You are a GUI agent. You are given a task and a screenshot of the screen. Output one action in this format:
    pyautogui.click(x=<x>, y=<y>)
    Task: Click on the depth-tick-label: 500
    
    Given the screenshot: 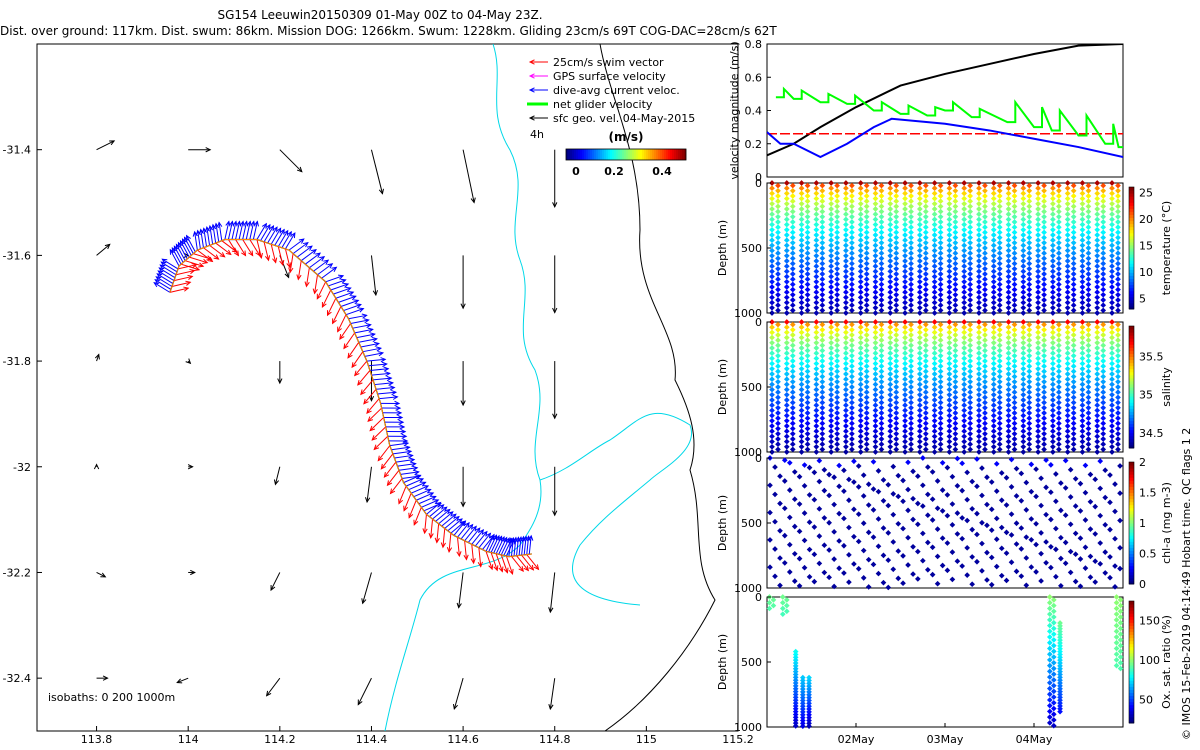 What is the action you would take?
    pyautogui.click(x=751, y=662)
    